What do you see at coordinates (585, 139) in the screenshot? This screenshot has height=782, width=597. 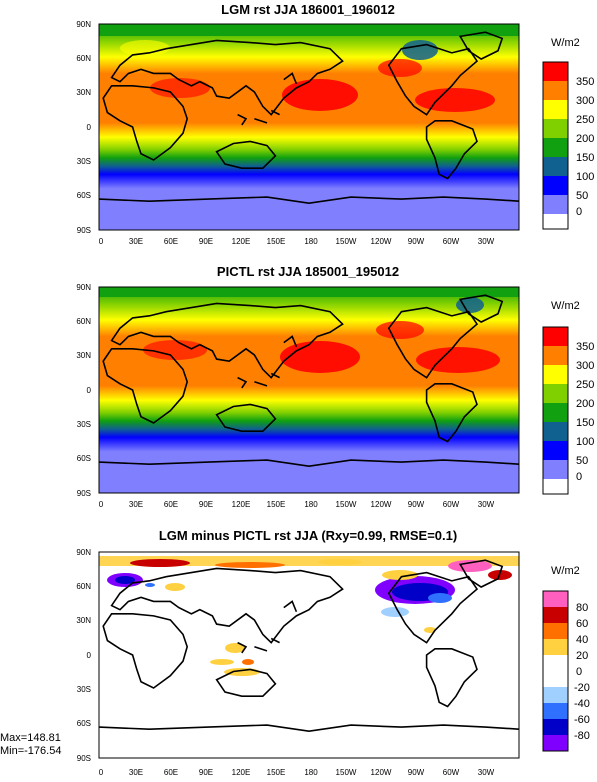 I see `colorbar-label: 200` at bounding box center [585, 139].